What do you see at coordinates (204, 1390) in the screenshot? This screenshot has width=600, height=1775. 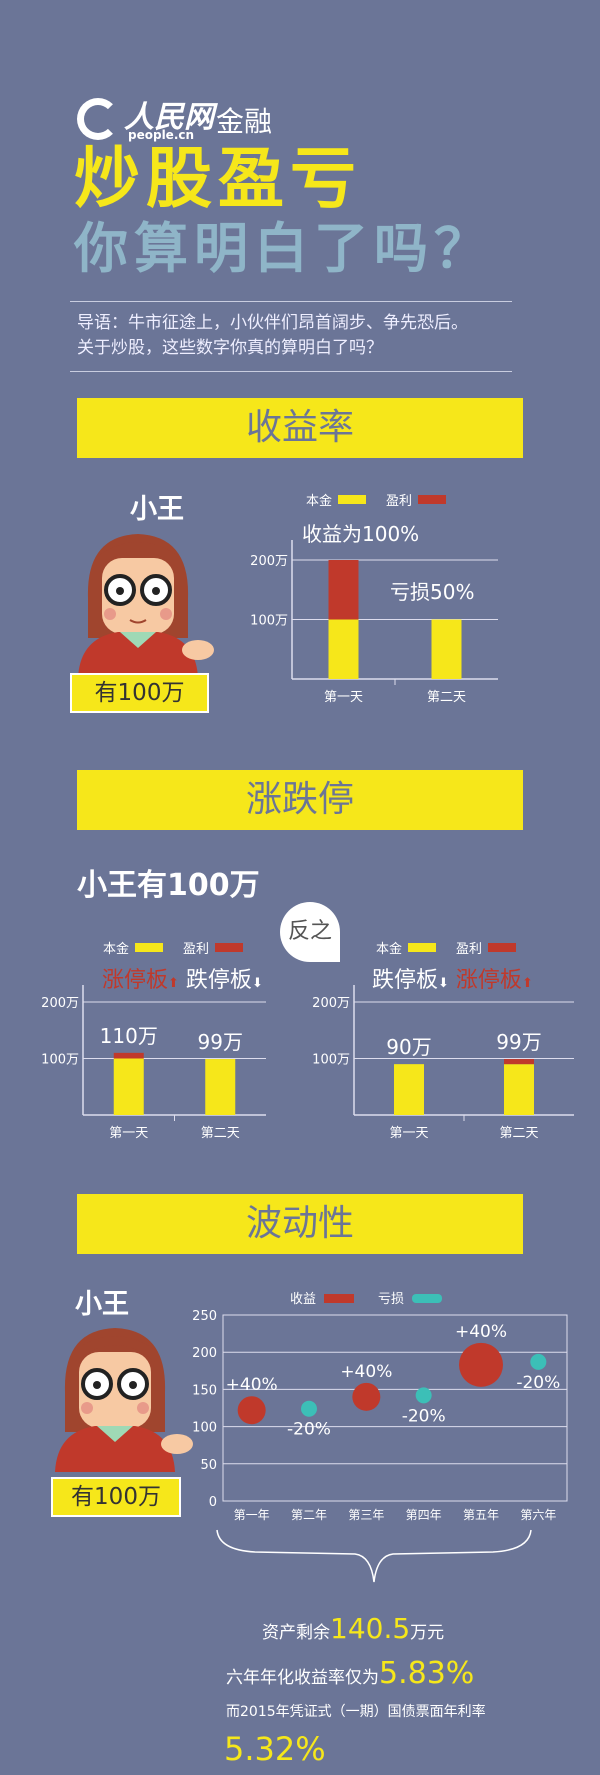 I see `y-tick-label: 150` at bounding box center [204, 1390].